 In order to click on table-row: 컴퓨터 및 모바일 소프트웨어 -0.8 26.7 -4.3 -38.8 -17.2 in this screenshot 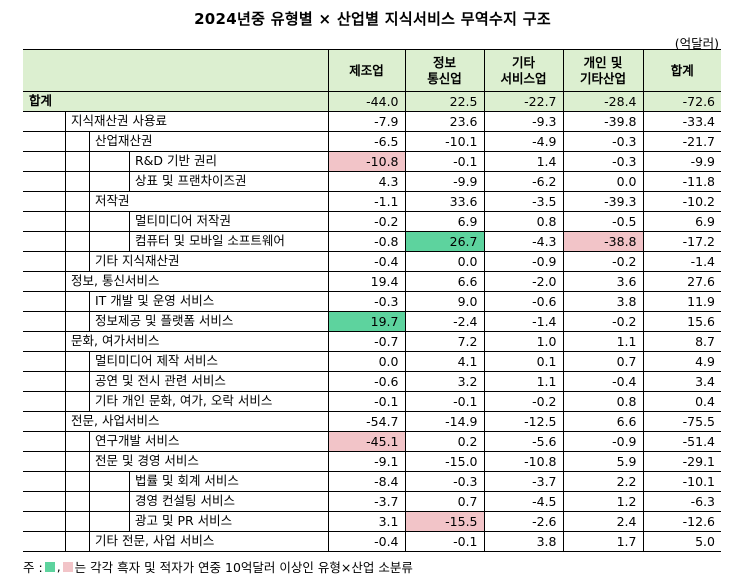, I will do `click(372, 241)`.